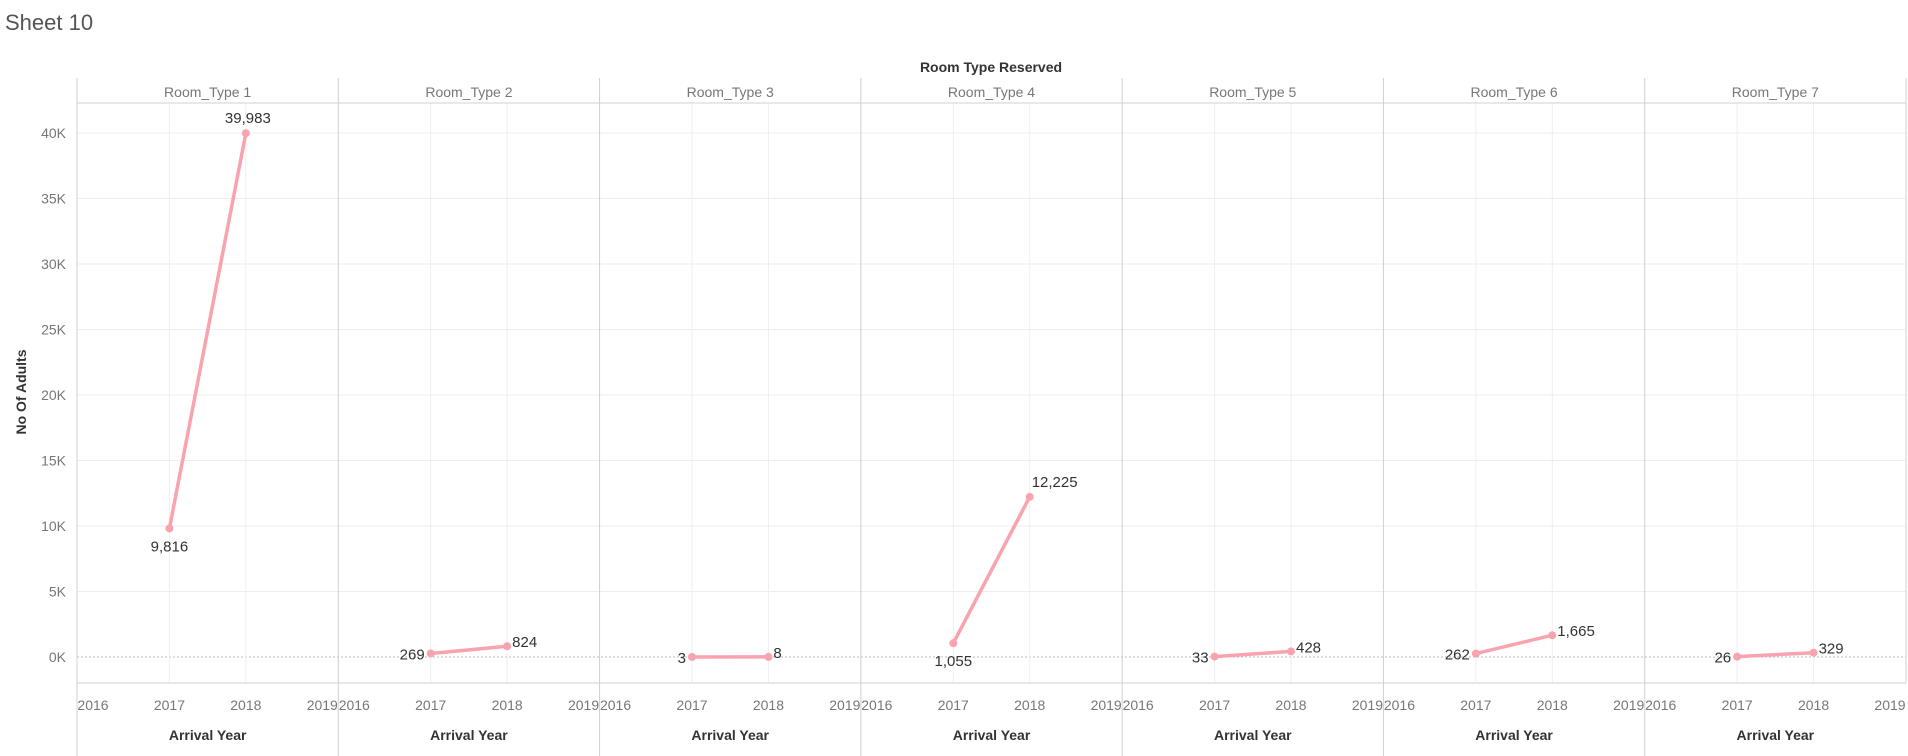  I want to click on y-tick-label: 0K, so click(58, 657).